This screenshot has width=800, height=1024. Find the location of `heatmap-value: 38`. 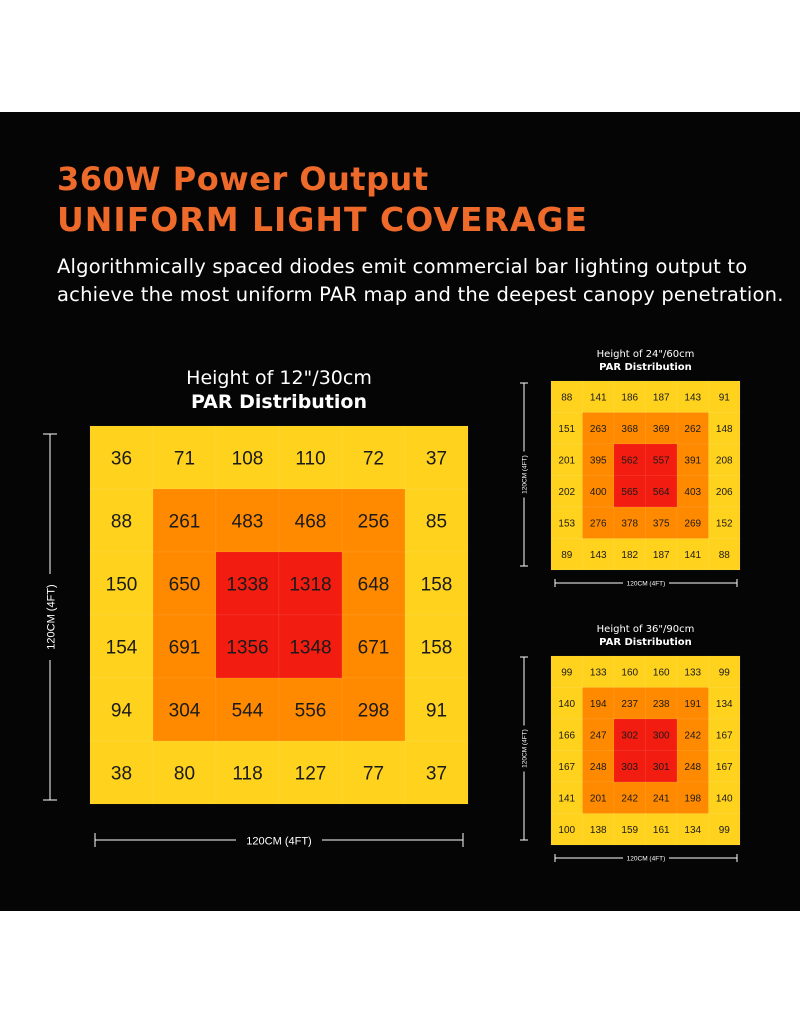

heatmap-value: 38 is located at coordinates (121, 773).